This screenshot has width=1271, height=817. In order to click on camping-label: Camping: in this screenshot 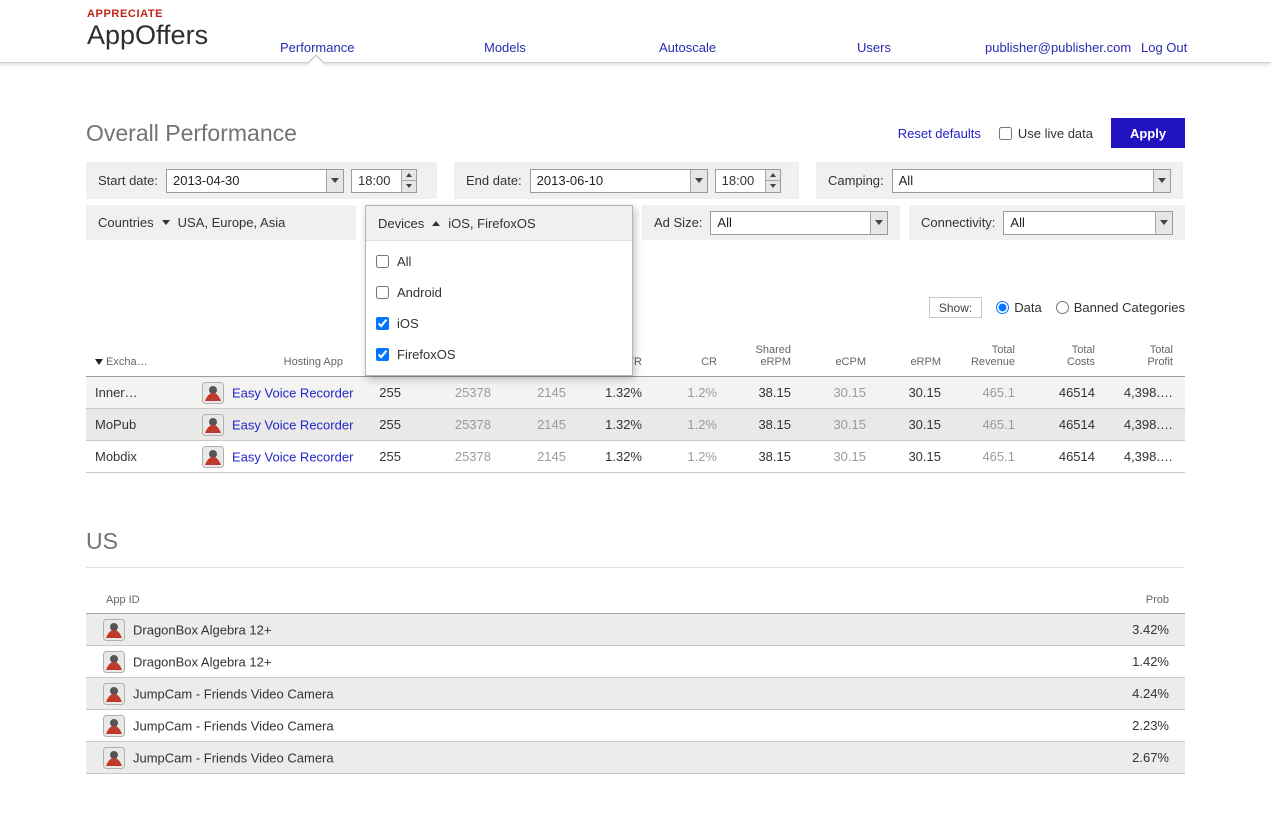, I will do `click(856, 180)`.